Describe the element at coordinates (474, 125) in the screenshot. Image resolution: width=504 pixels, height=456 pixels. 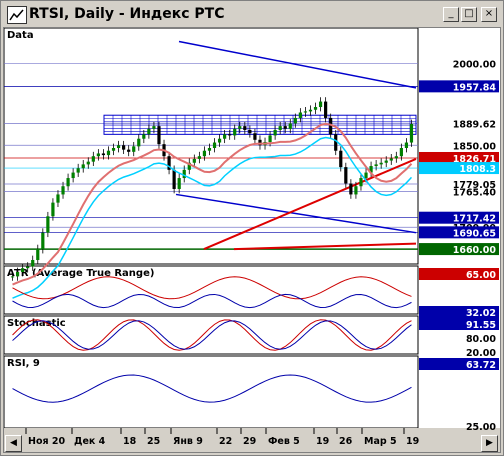
I see `price-tick-label: 1889.62` at that location.